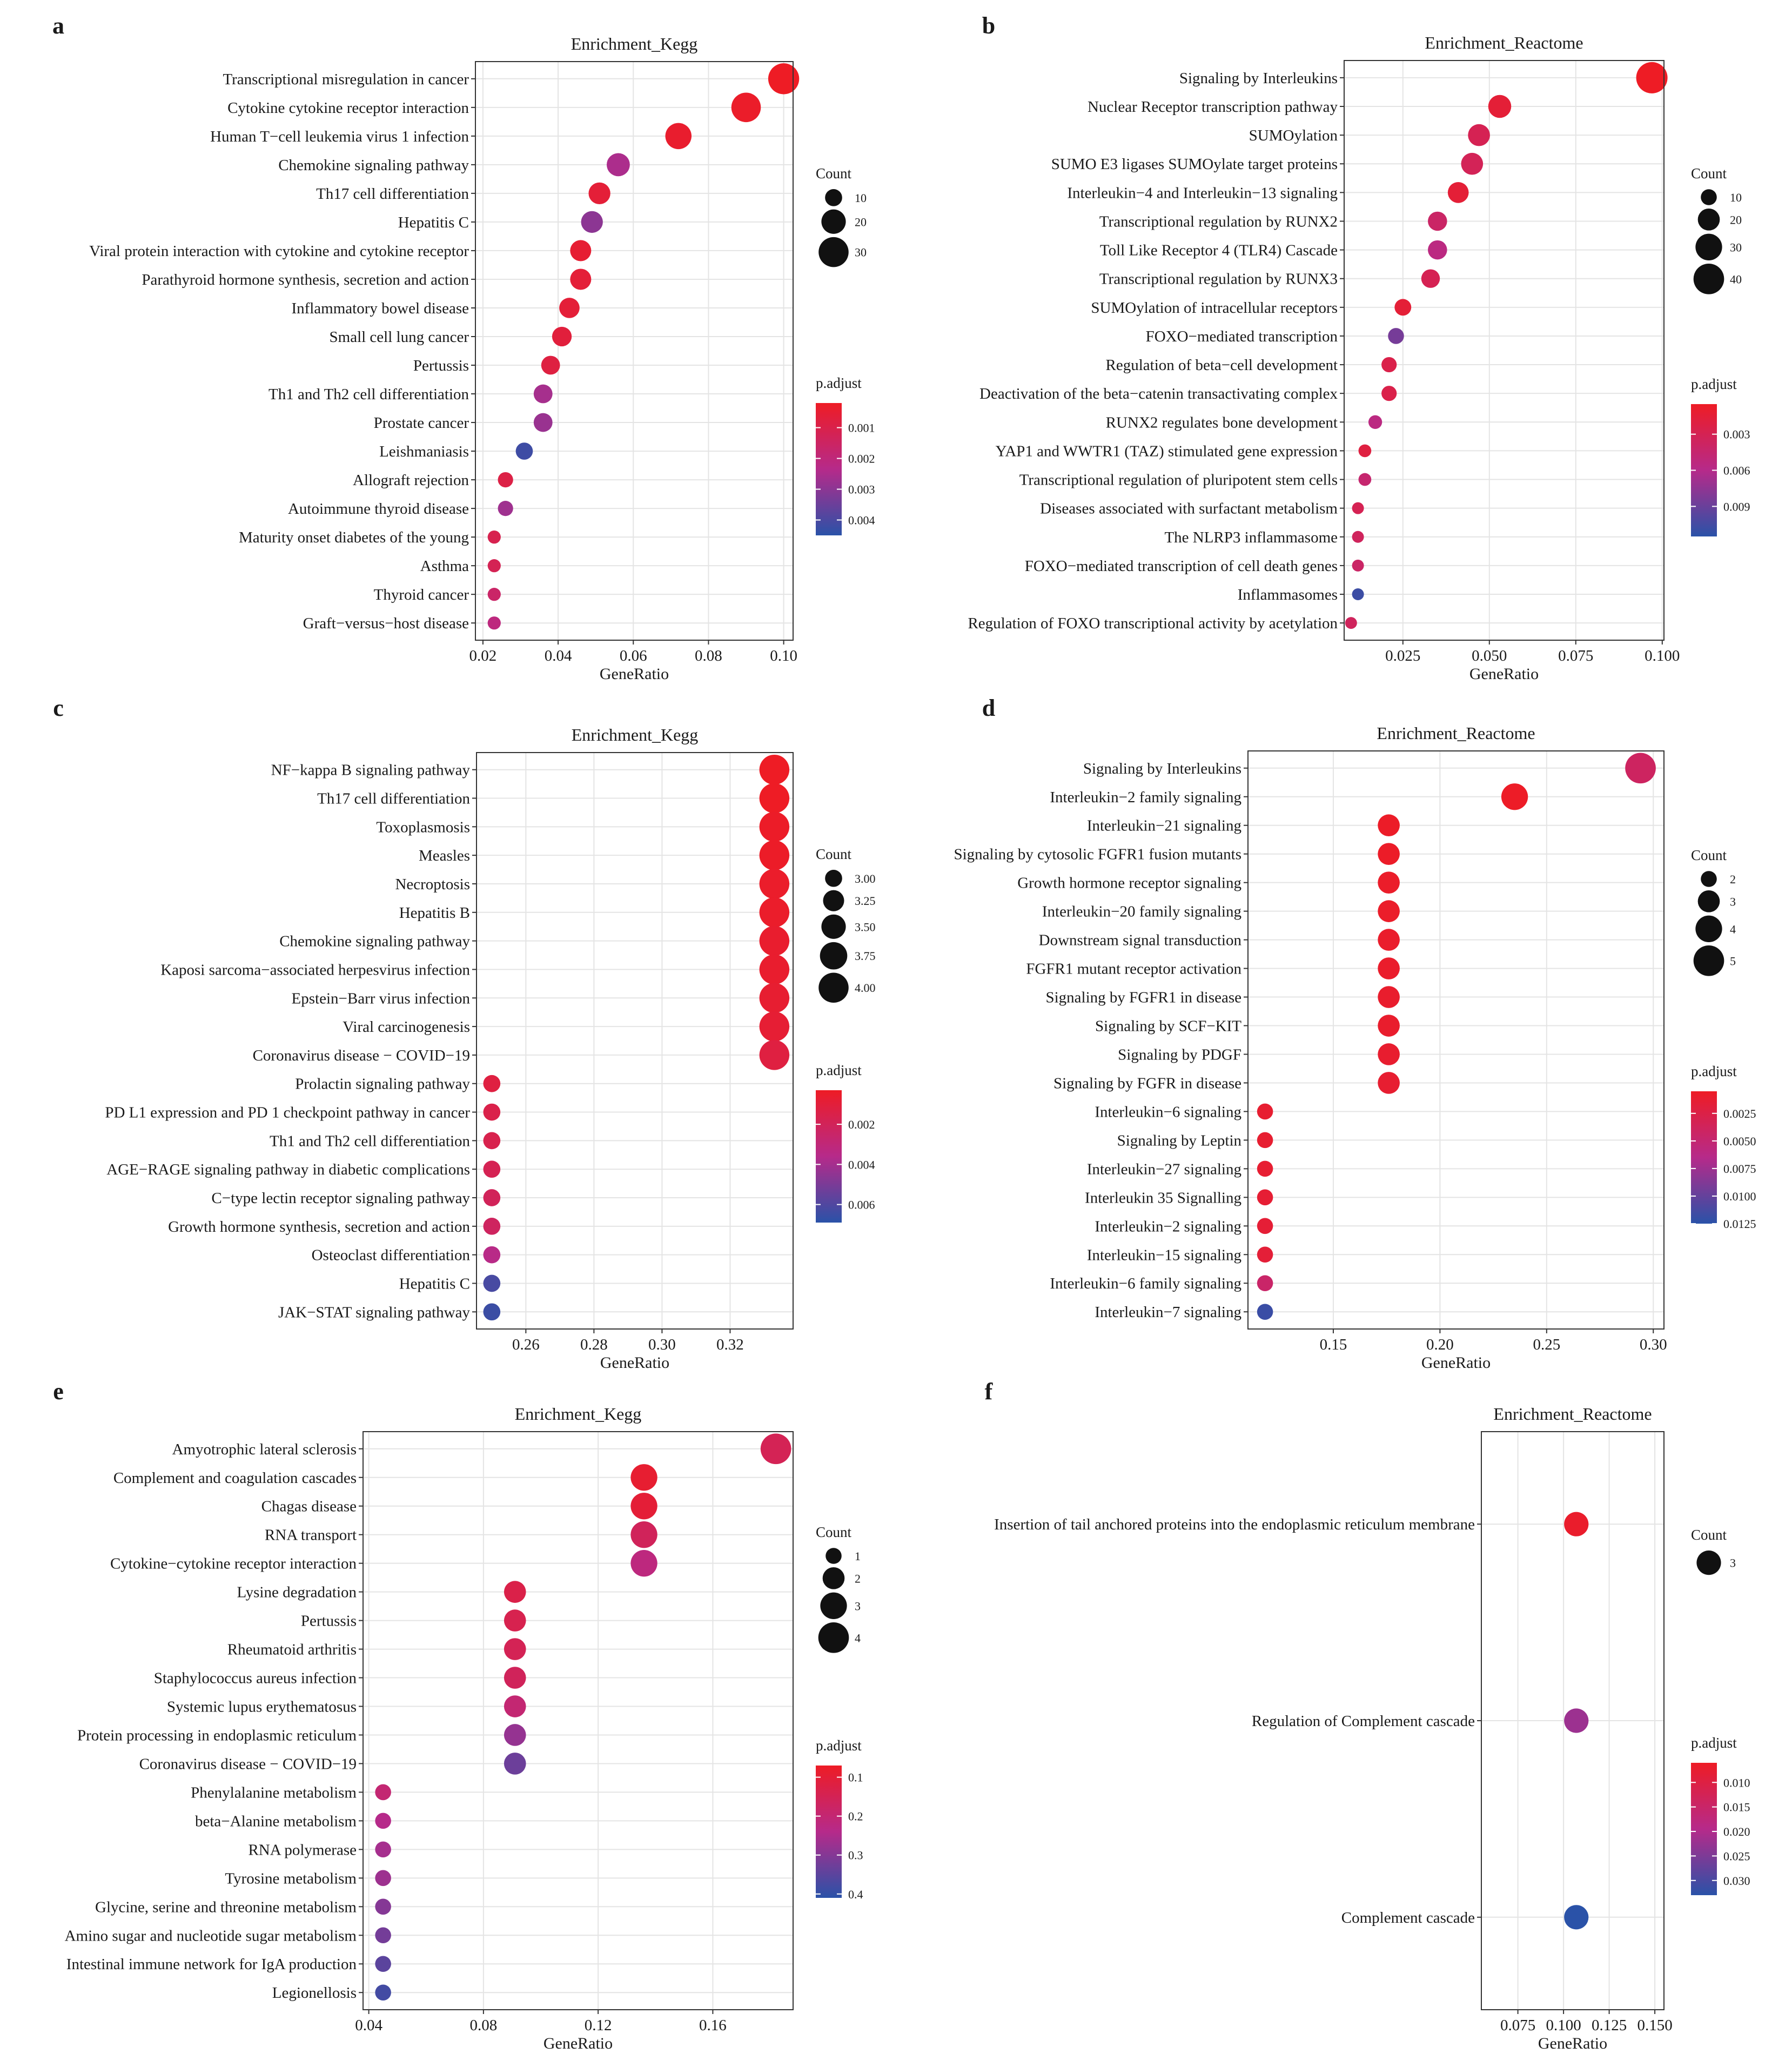 The height and width of the screenshot is (2054, 1792). I want to click on color-legend: p.adjust 0.002 0.004 0.006, so click(845, 1143).